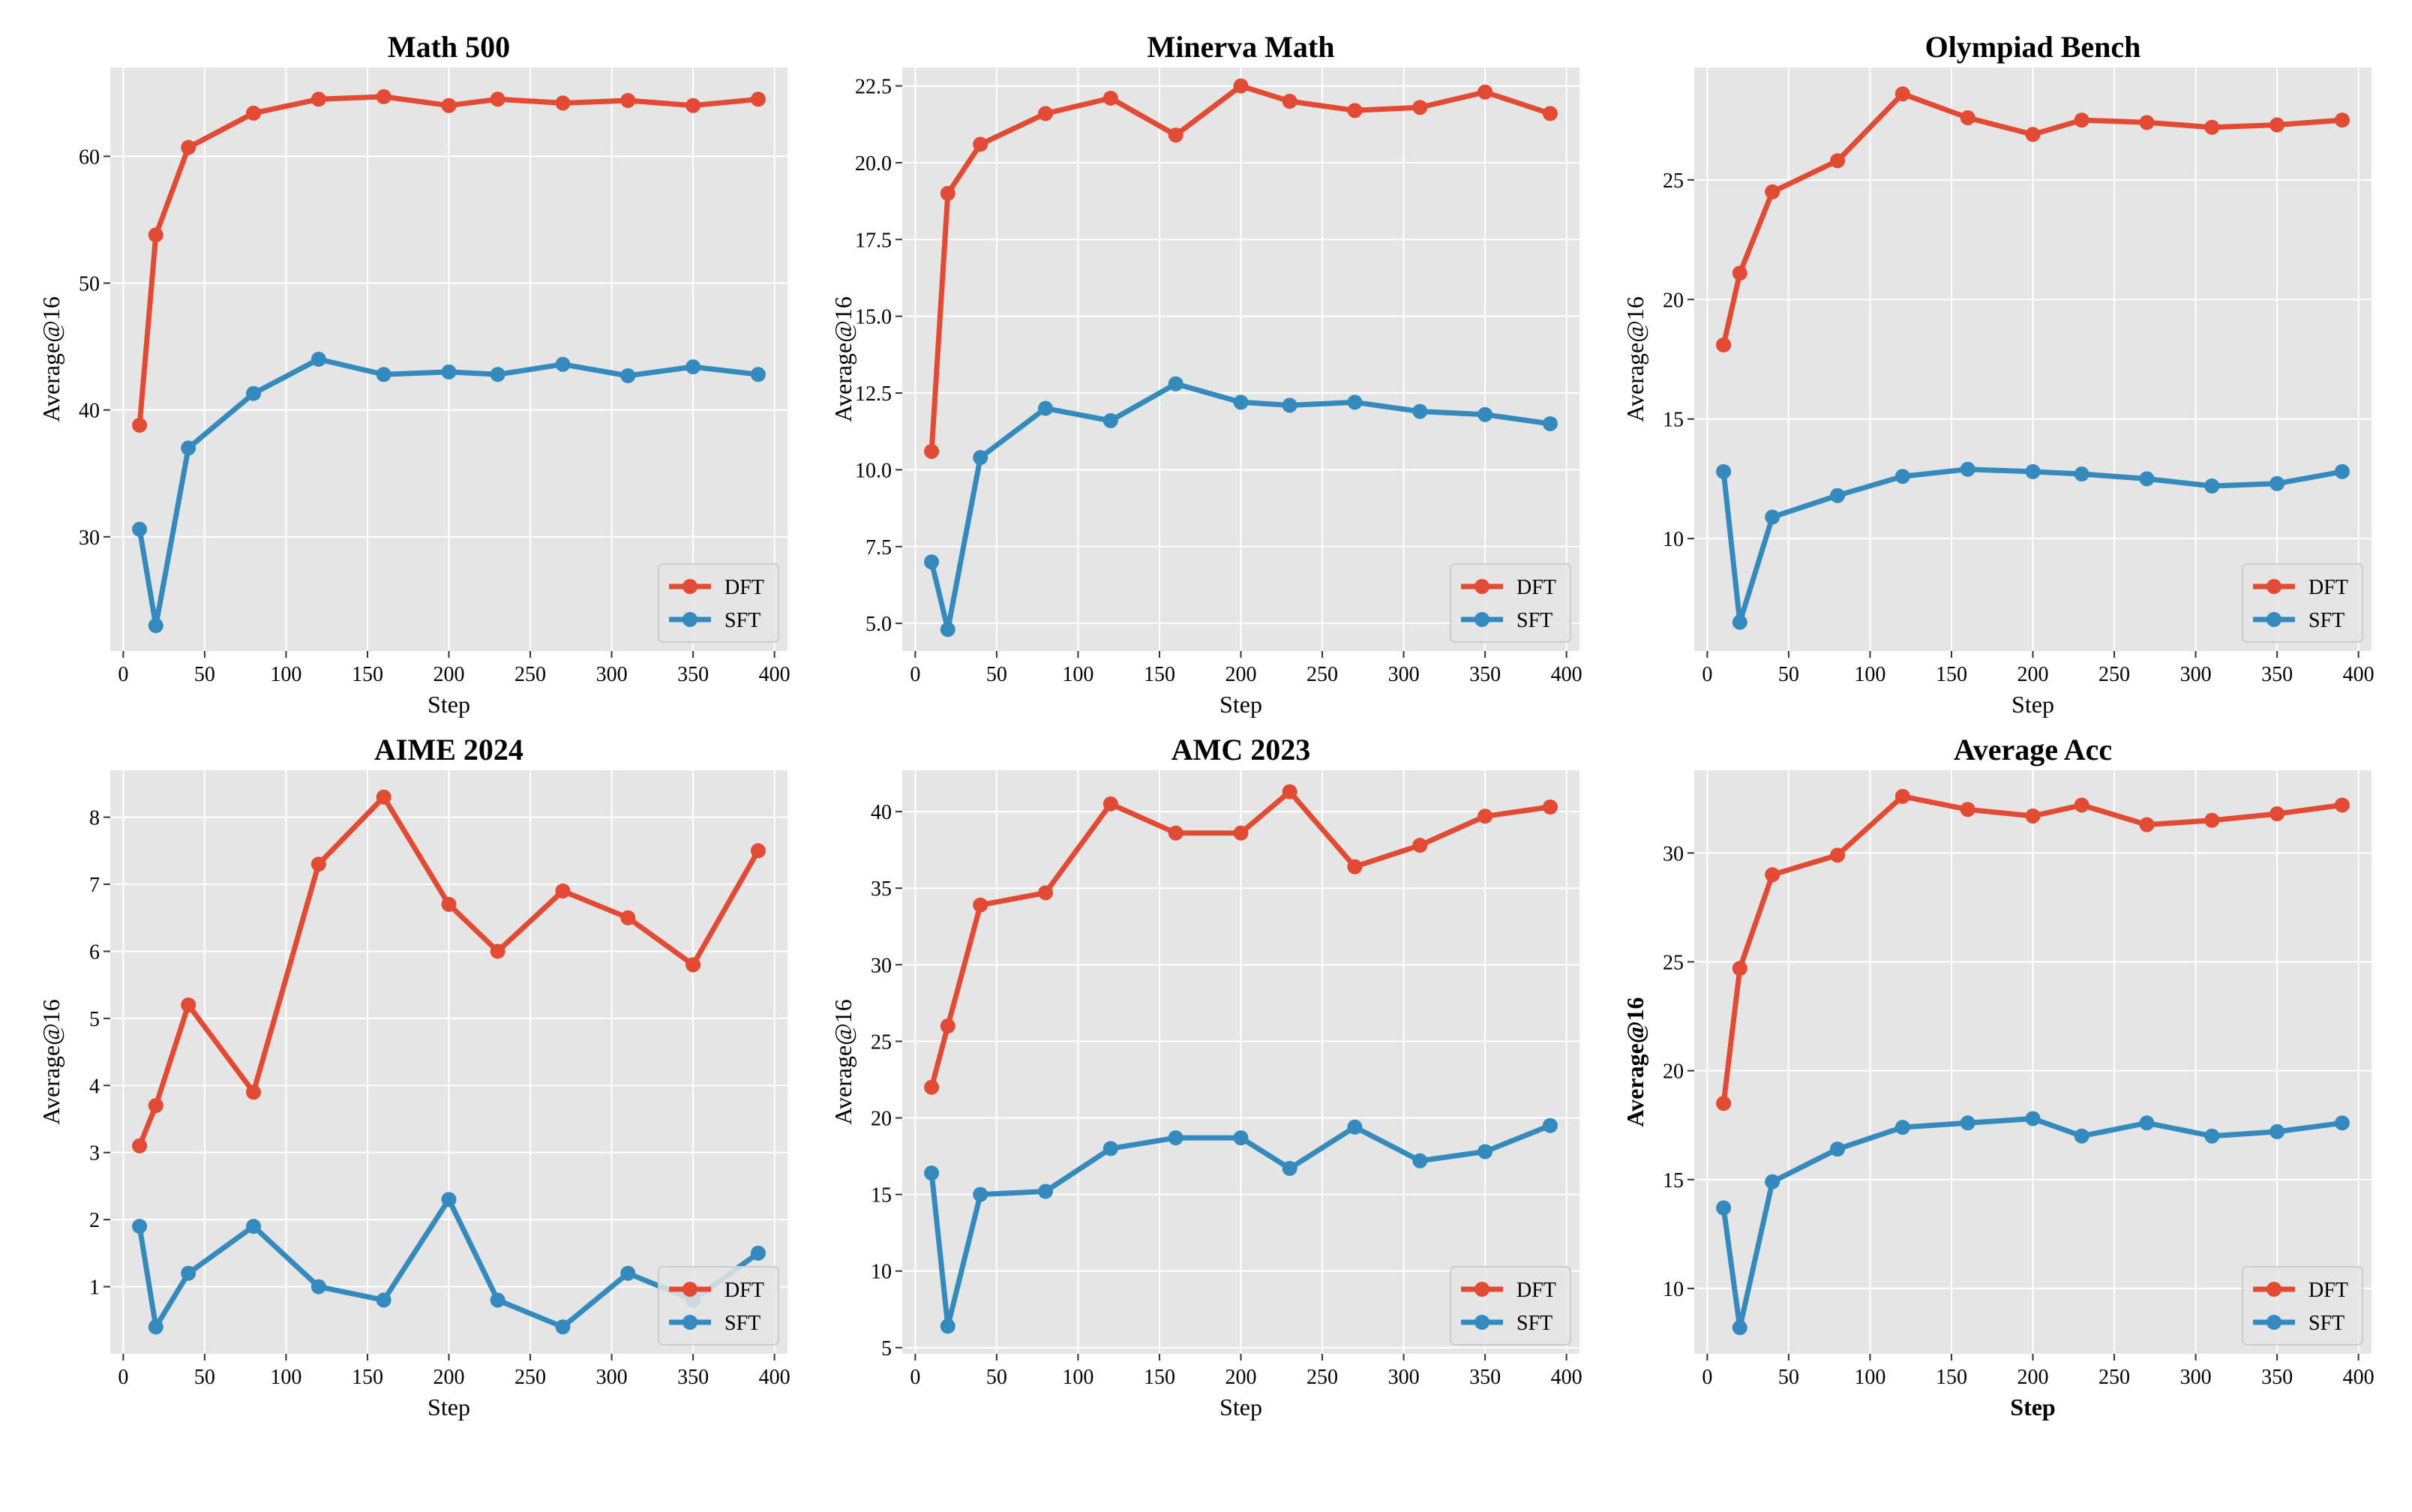 This screenshot has width=2412, height=1512. What do you see at coordinates (1673, 1289) in the screenshot?
I see `y-tick-label: 10` at bounding box center [1673, 1289].